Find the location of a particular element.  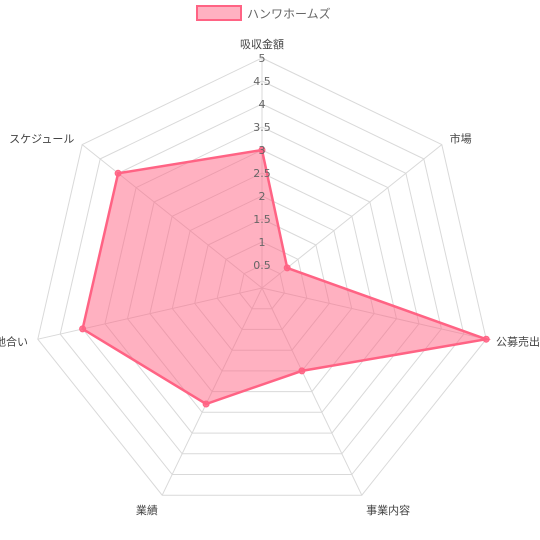

tick-label-1.5: 1.5 is located at coordinates (262, 219).